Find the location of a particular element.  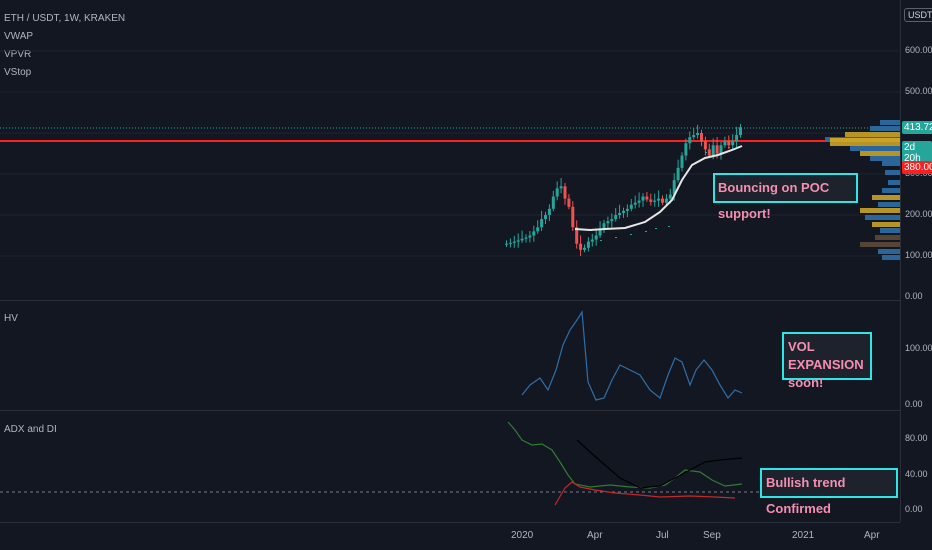

adx-line is located at coordinates (659, 464).